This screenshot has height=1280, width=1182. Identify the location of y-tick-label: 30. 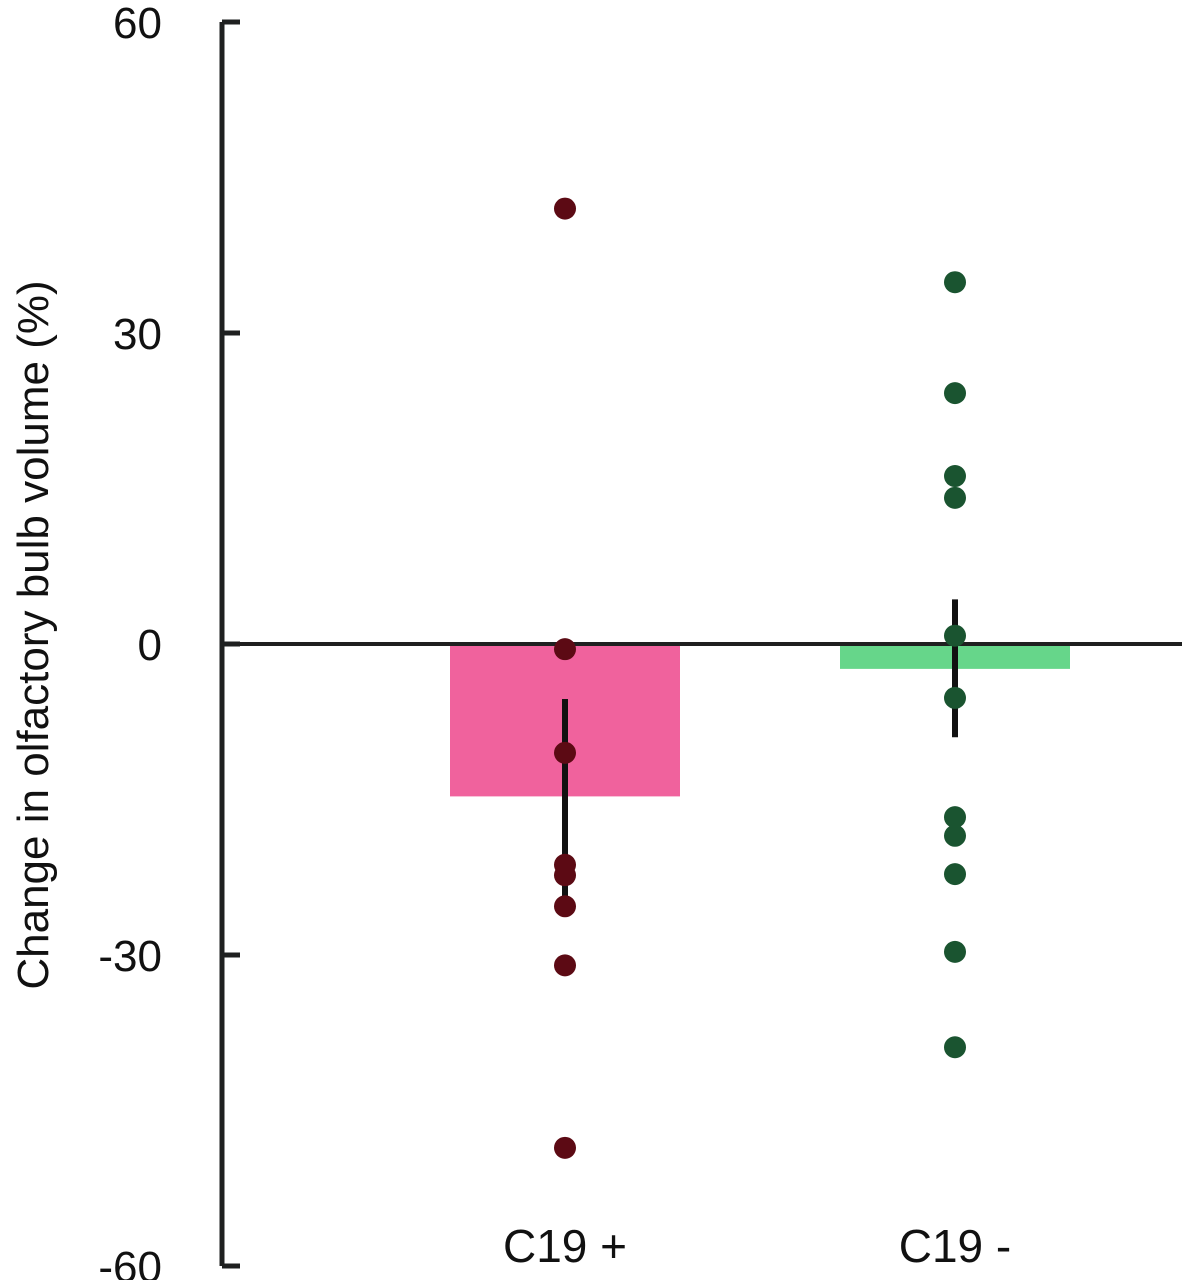
(137, 334).